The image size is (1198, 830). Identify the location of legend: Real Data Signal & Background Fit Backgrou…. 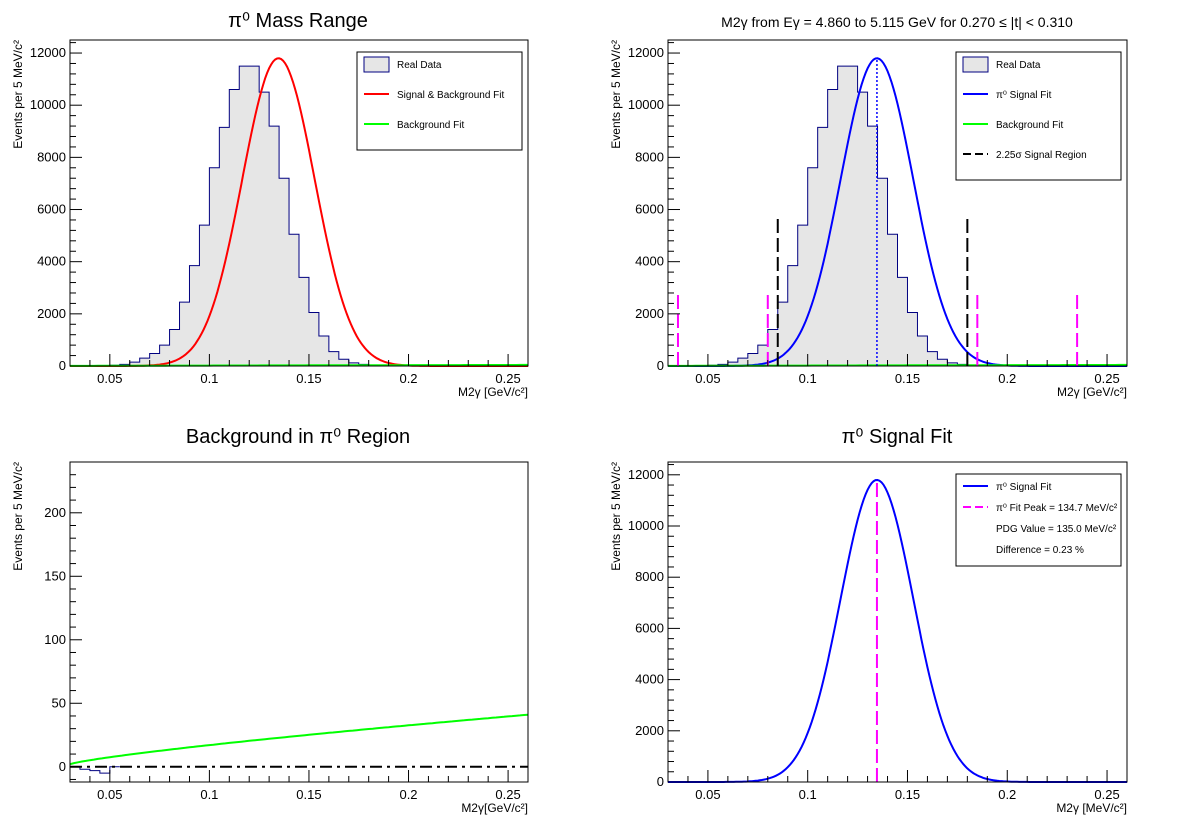
(439, 101).